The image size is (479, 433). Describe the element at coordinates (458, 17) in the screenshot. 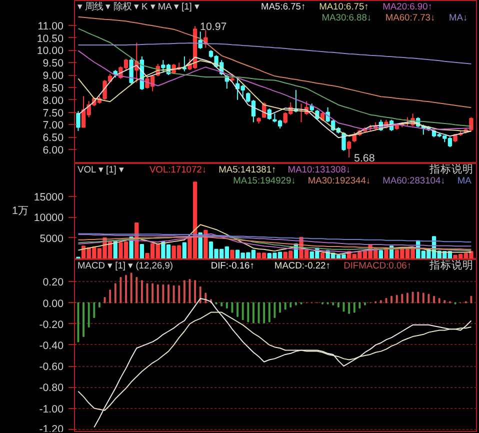

I see `text: MA↓` at that location.